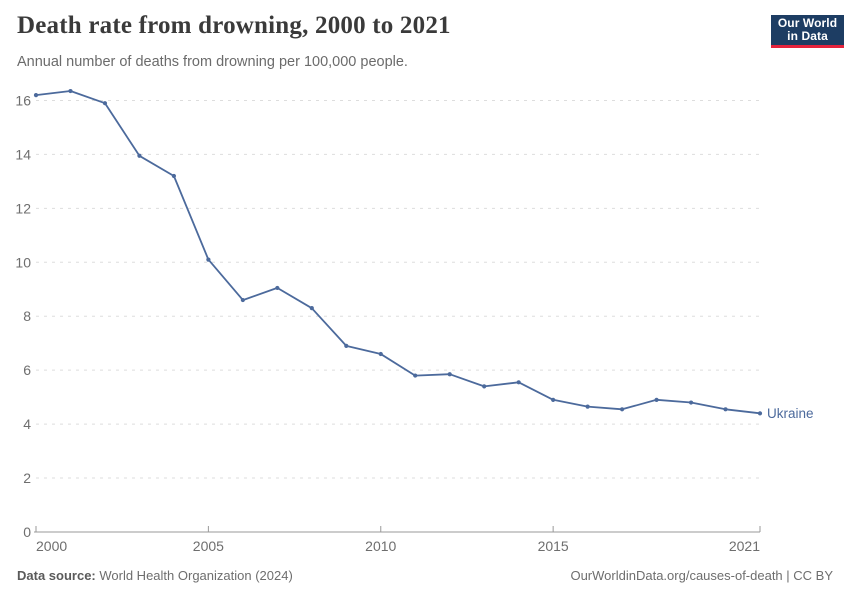 The height and width of the screenshot is (600, 850). What do you see at coordinates (518, 382) in the screenshot?
I see `data-point-ukraine-2014` at bounding box center [518, 382].